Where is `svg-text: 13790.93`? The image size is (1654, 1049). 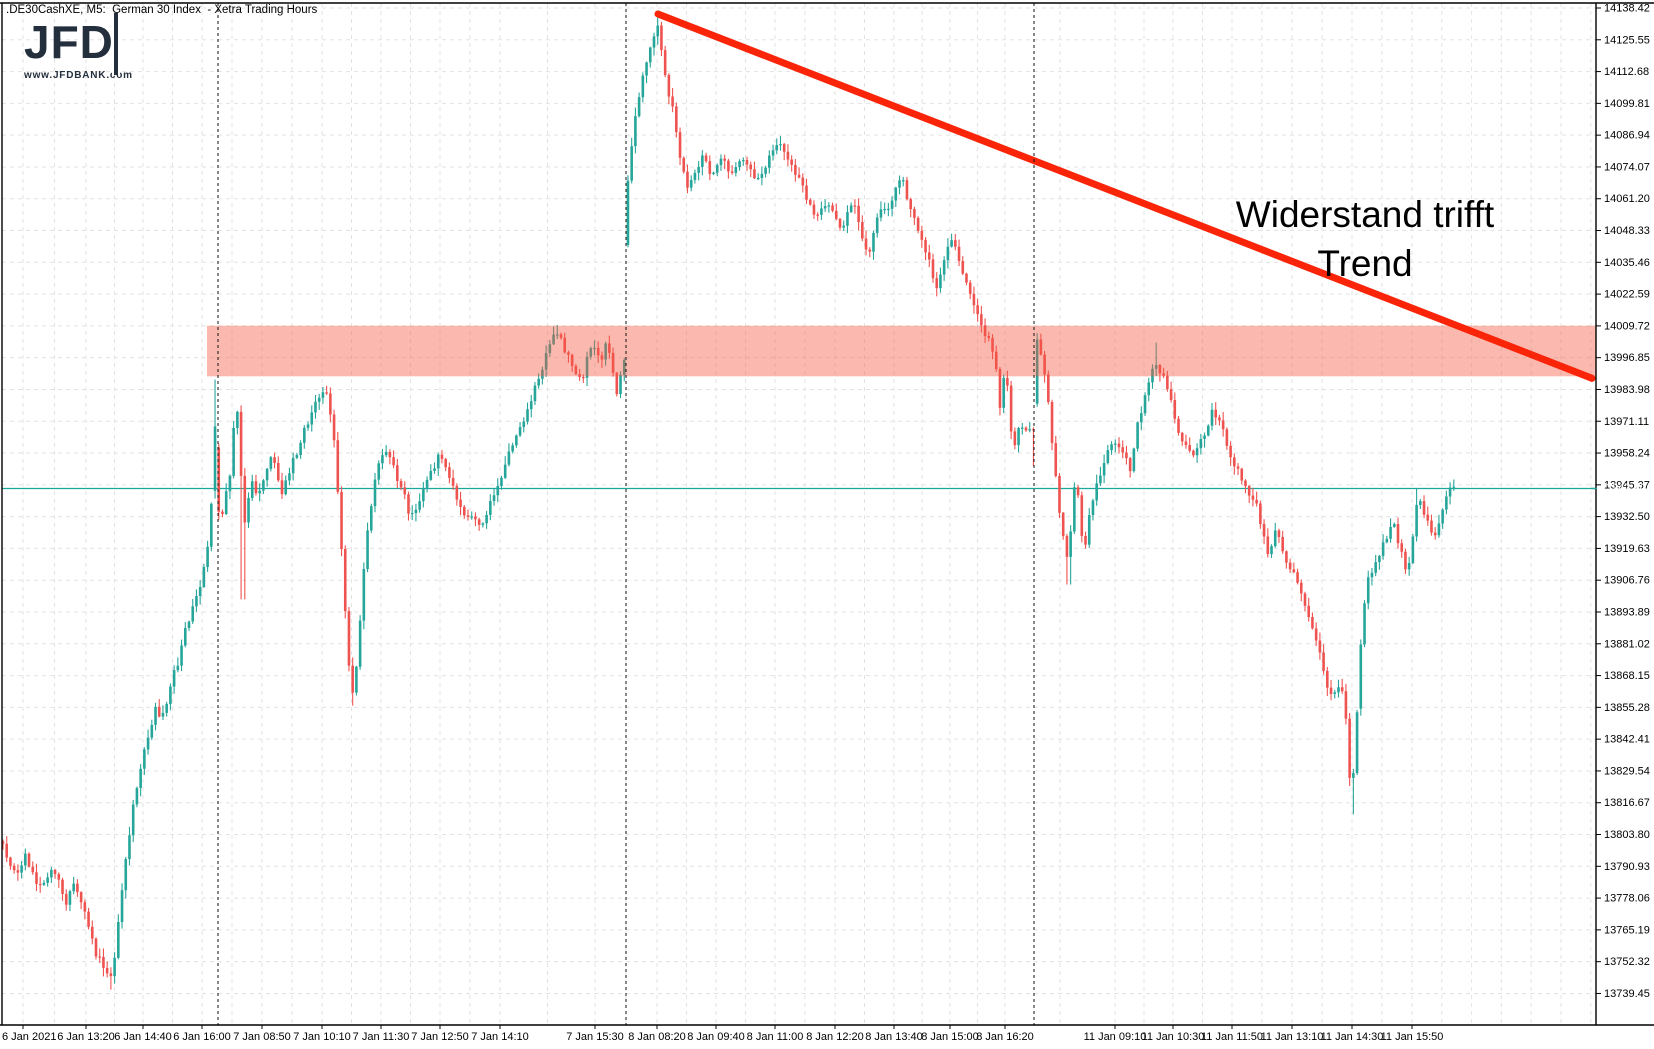
svg-text: 13790.93 is located at coordinates (1627, 867).